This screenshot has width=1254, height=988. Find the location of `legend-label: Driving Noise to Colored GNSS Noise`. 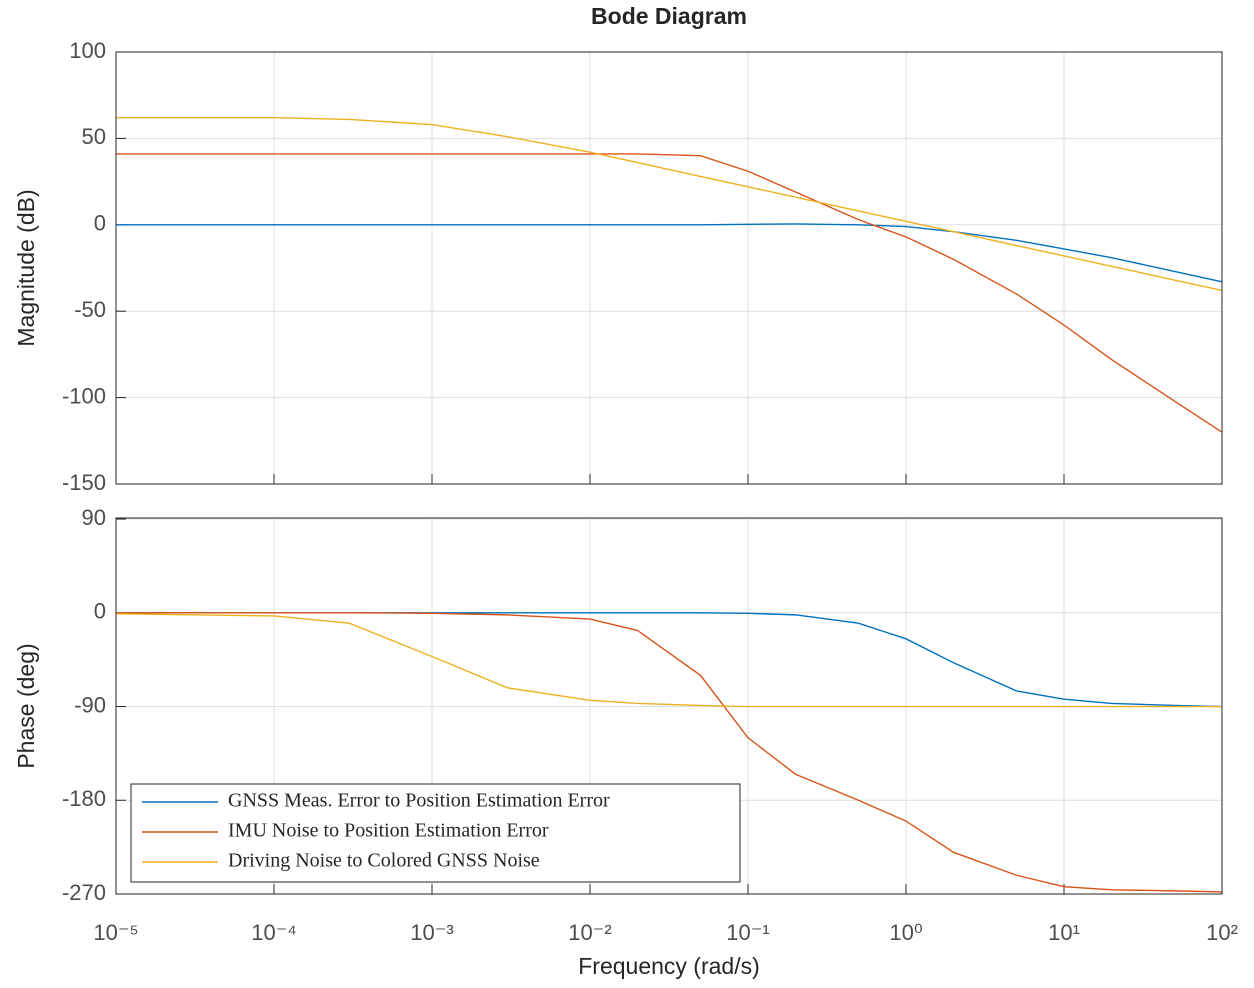

legend-label: Driving Noise to Colored GNSS Noise is located at coordinates (384, 861).